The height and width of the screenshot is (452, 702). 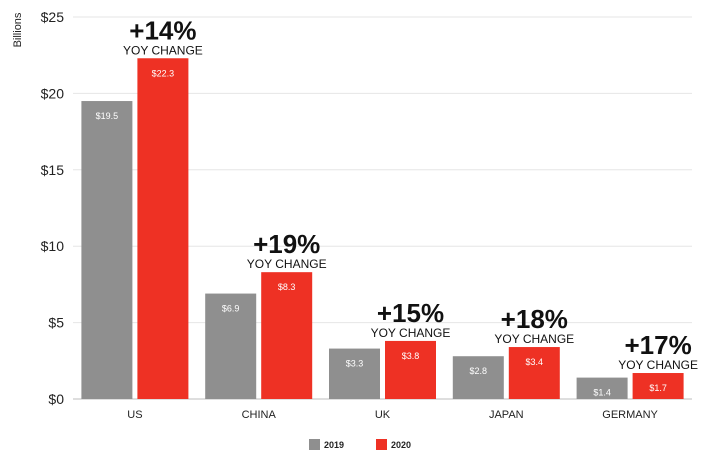 I want to click on yoy-change-value: +14%, so click(x=162, y=30).